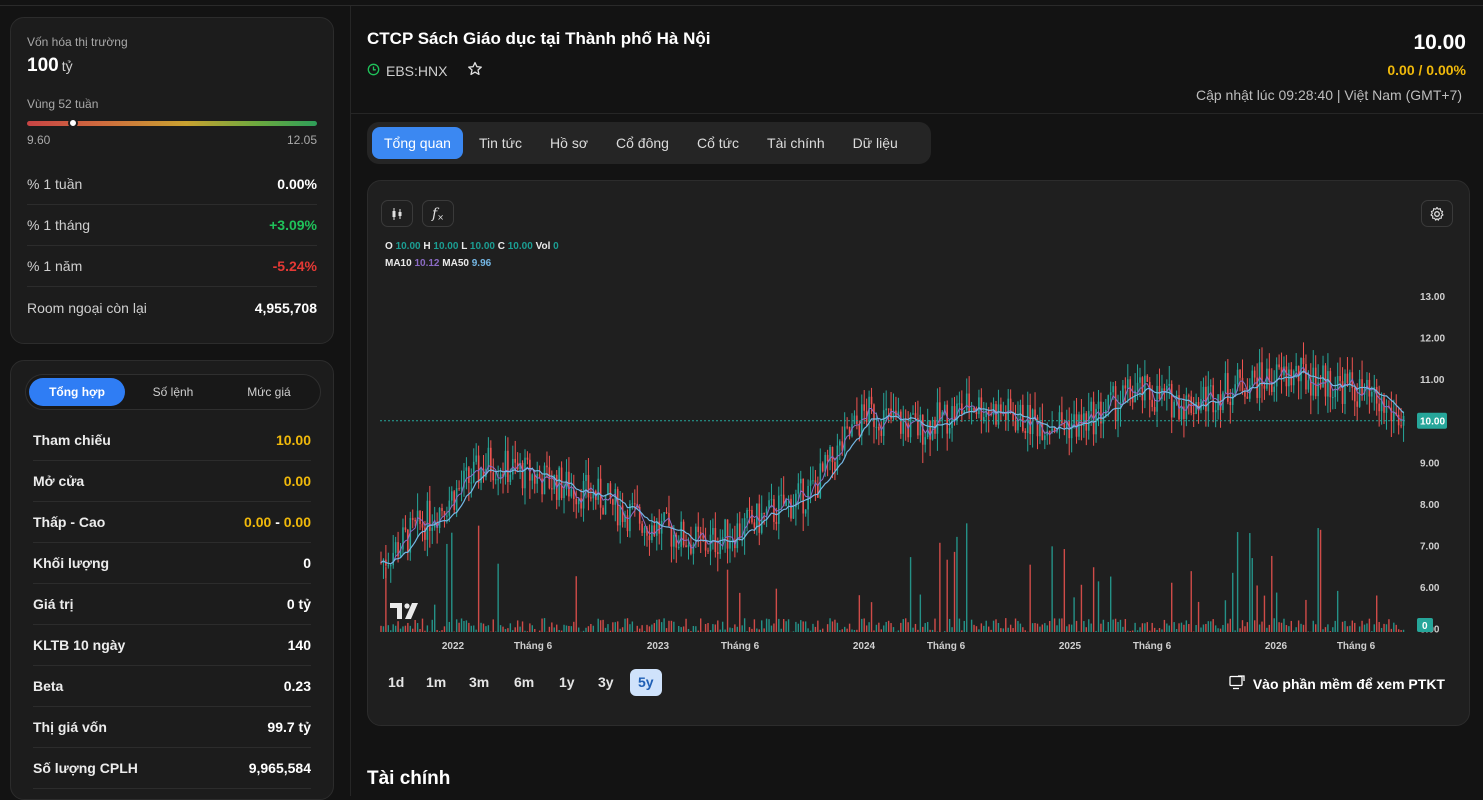 The width and height of the screenshot is (1483, 800). What do you see at coordinates (1337, 684) in the screenshot?
I see `open-ptkt-link: Vào phần mềm để xem PTKT` at bounding box center [1337, 684].